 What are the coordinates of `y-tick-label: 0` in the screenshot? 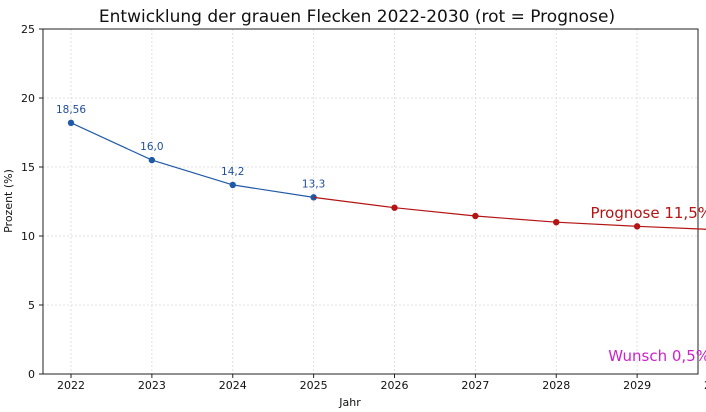 It's located at (31, 374).